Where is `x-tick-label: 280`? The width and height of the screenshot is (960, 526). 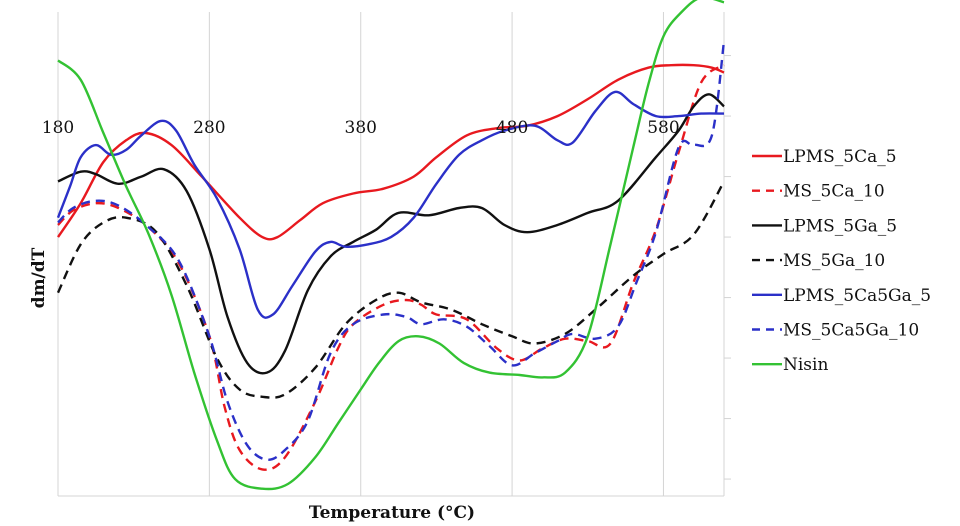
x-tick-label: 280 is located at coordinates (209, 128).